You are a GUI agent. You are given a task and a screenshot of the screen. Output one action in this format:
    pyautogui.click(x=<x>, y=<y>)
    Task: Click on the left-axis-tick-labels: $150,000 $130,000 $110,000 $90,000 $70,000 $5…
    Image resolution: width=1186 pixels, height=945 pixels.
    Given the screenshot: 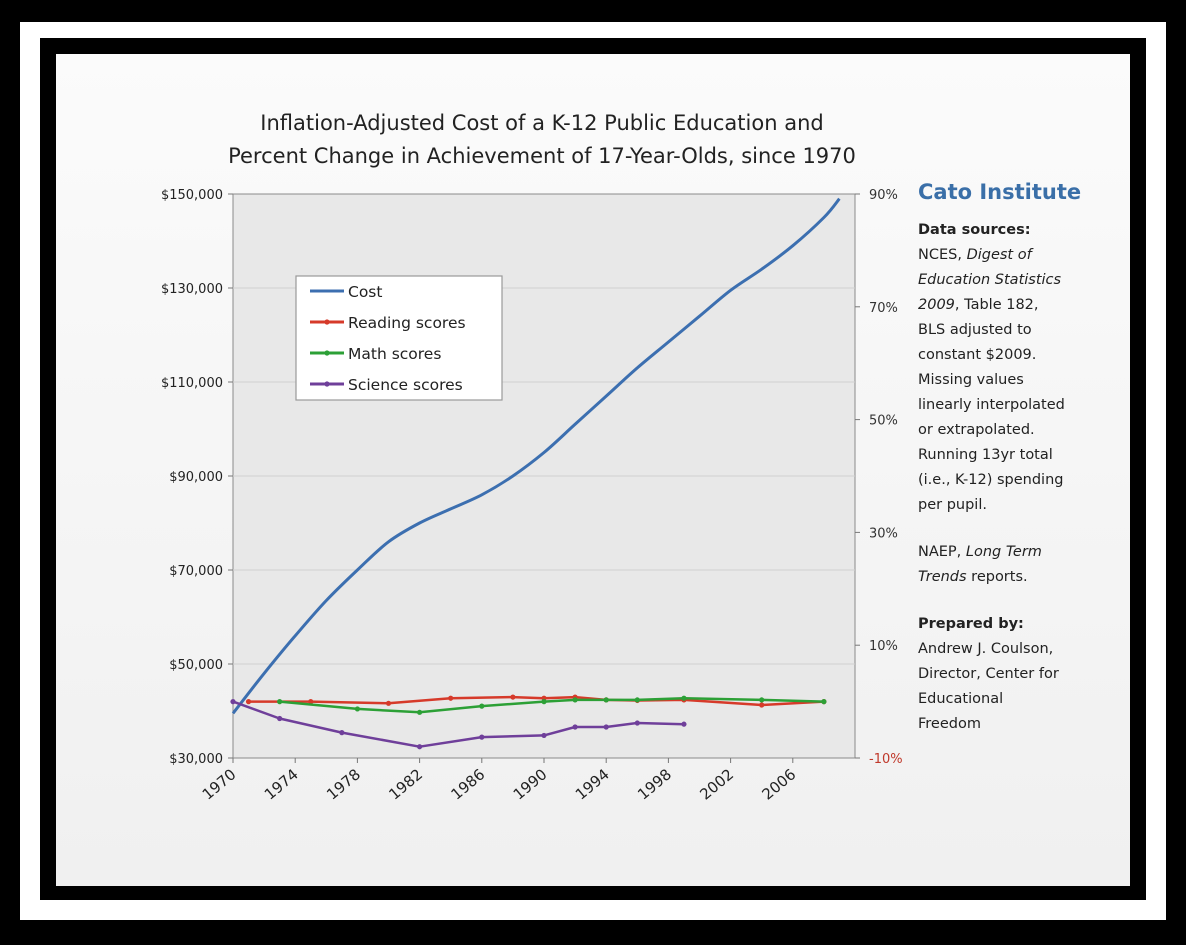 What is the action you would take?
    pyautogui.click(x=192, y=477)
    